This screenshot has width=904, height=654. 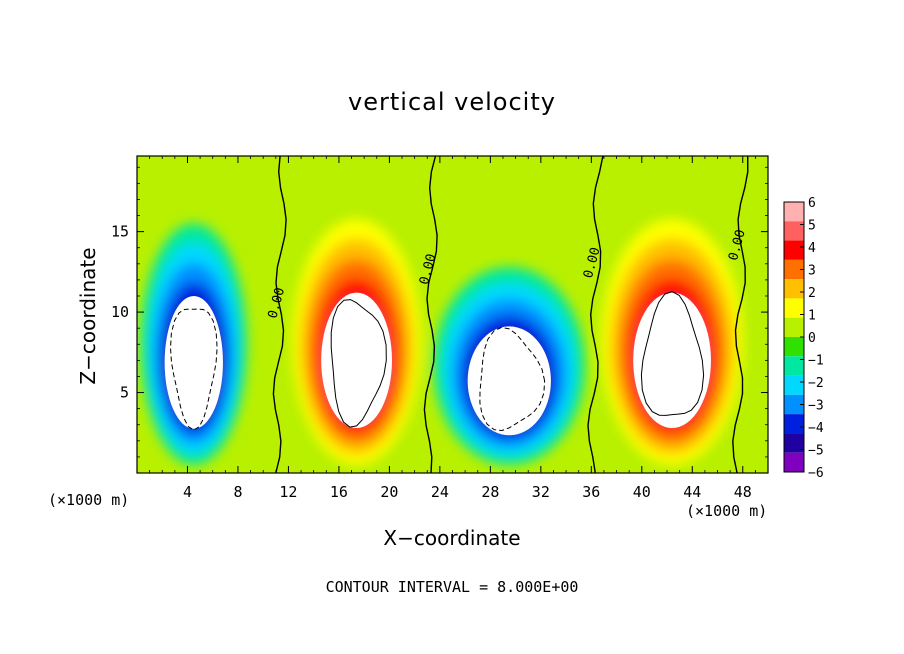 What do you see at coordinates (812, 203) in the screenshot?
I see `colorbar-tick-label: 6` at bounding box center [812, 203].